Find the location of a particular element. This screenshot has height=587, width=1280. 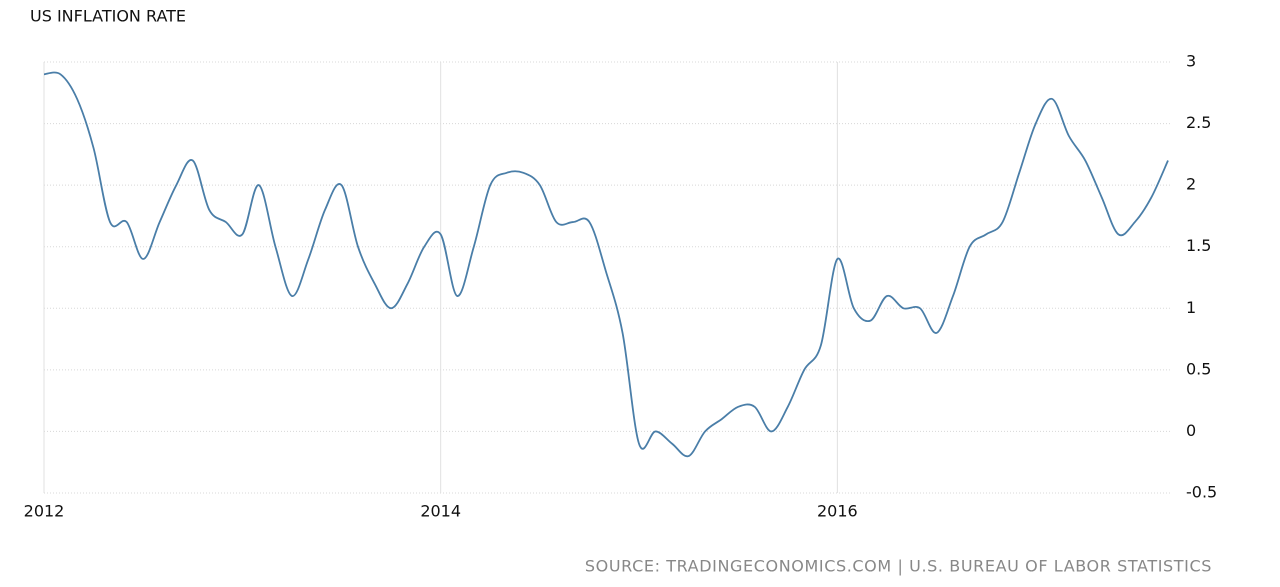

y-tick-label: 2 is located at coordinates (1191, 184).